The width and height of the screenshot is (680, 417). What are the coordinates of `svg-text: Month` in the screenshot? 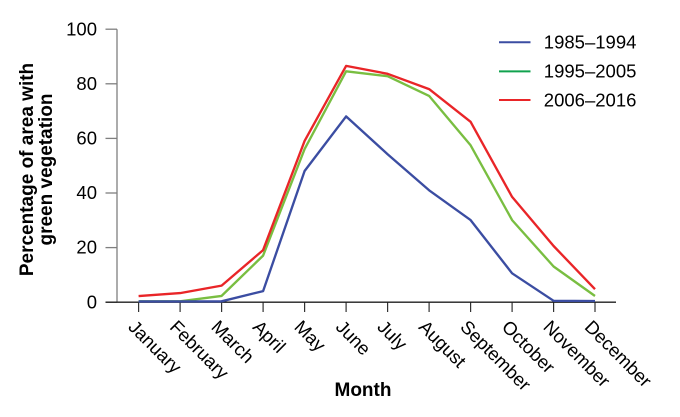 It's located at (363, 390).